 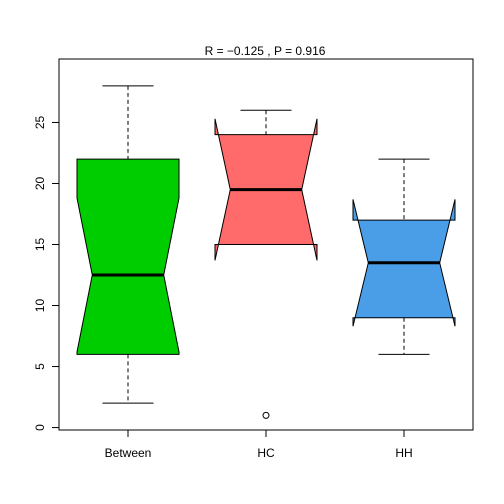 What do you see at coordinates (40, 366) in the screenshot?
I see `y-tick-label: 5` at bounding box center [40, 366].